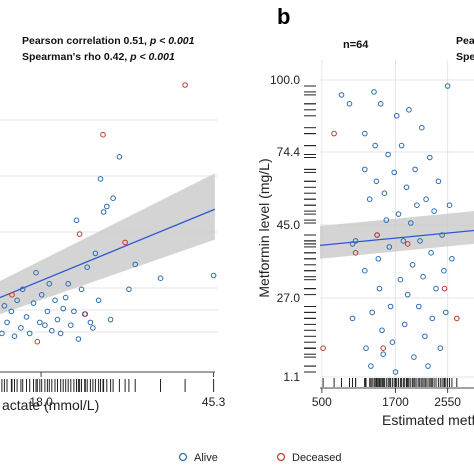 The image size is (474, 474). What do you see at coordinates (390, 382) in the screenshot?
I see `panel-b-x-rug` at bounding box center [390, 382].